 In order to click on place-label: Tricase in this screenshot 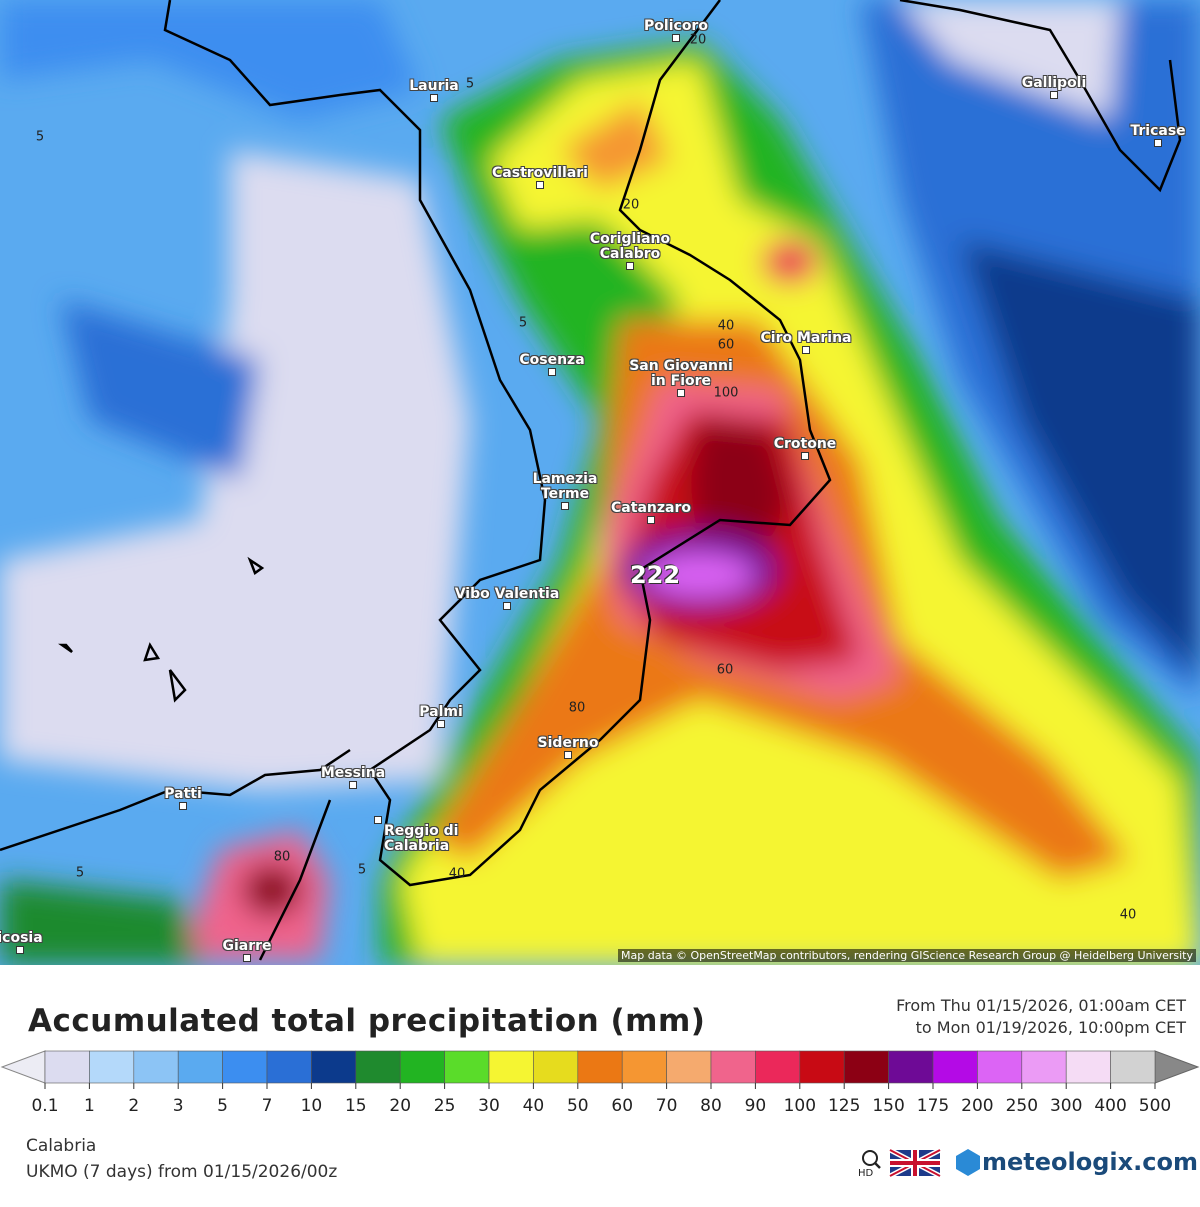, I will do `click(1158, 131)`.